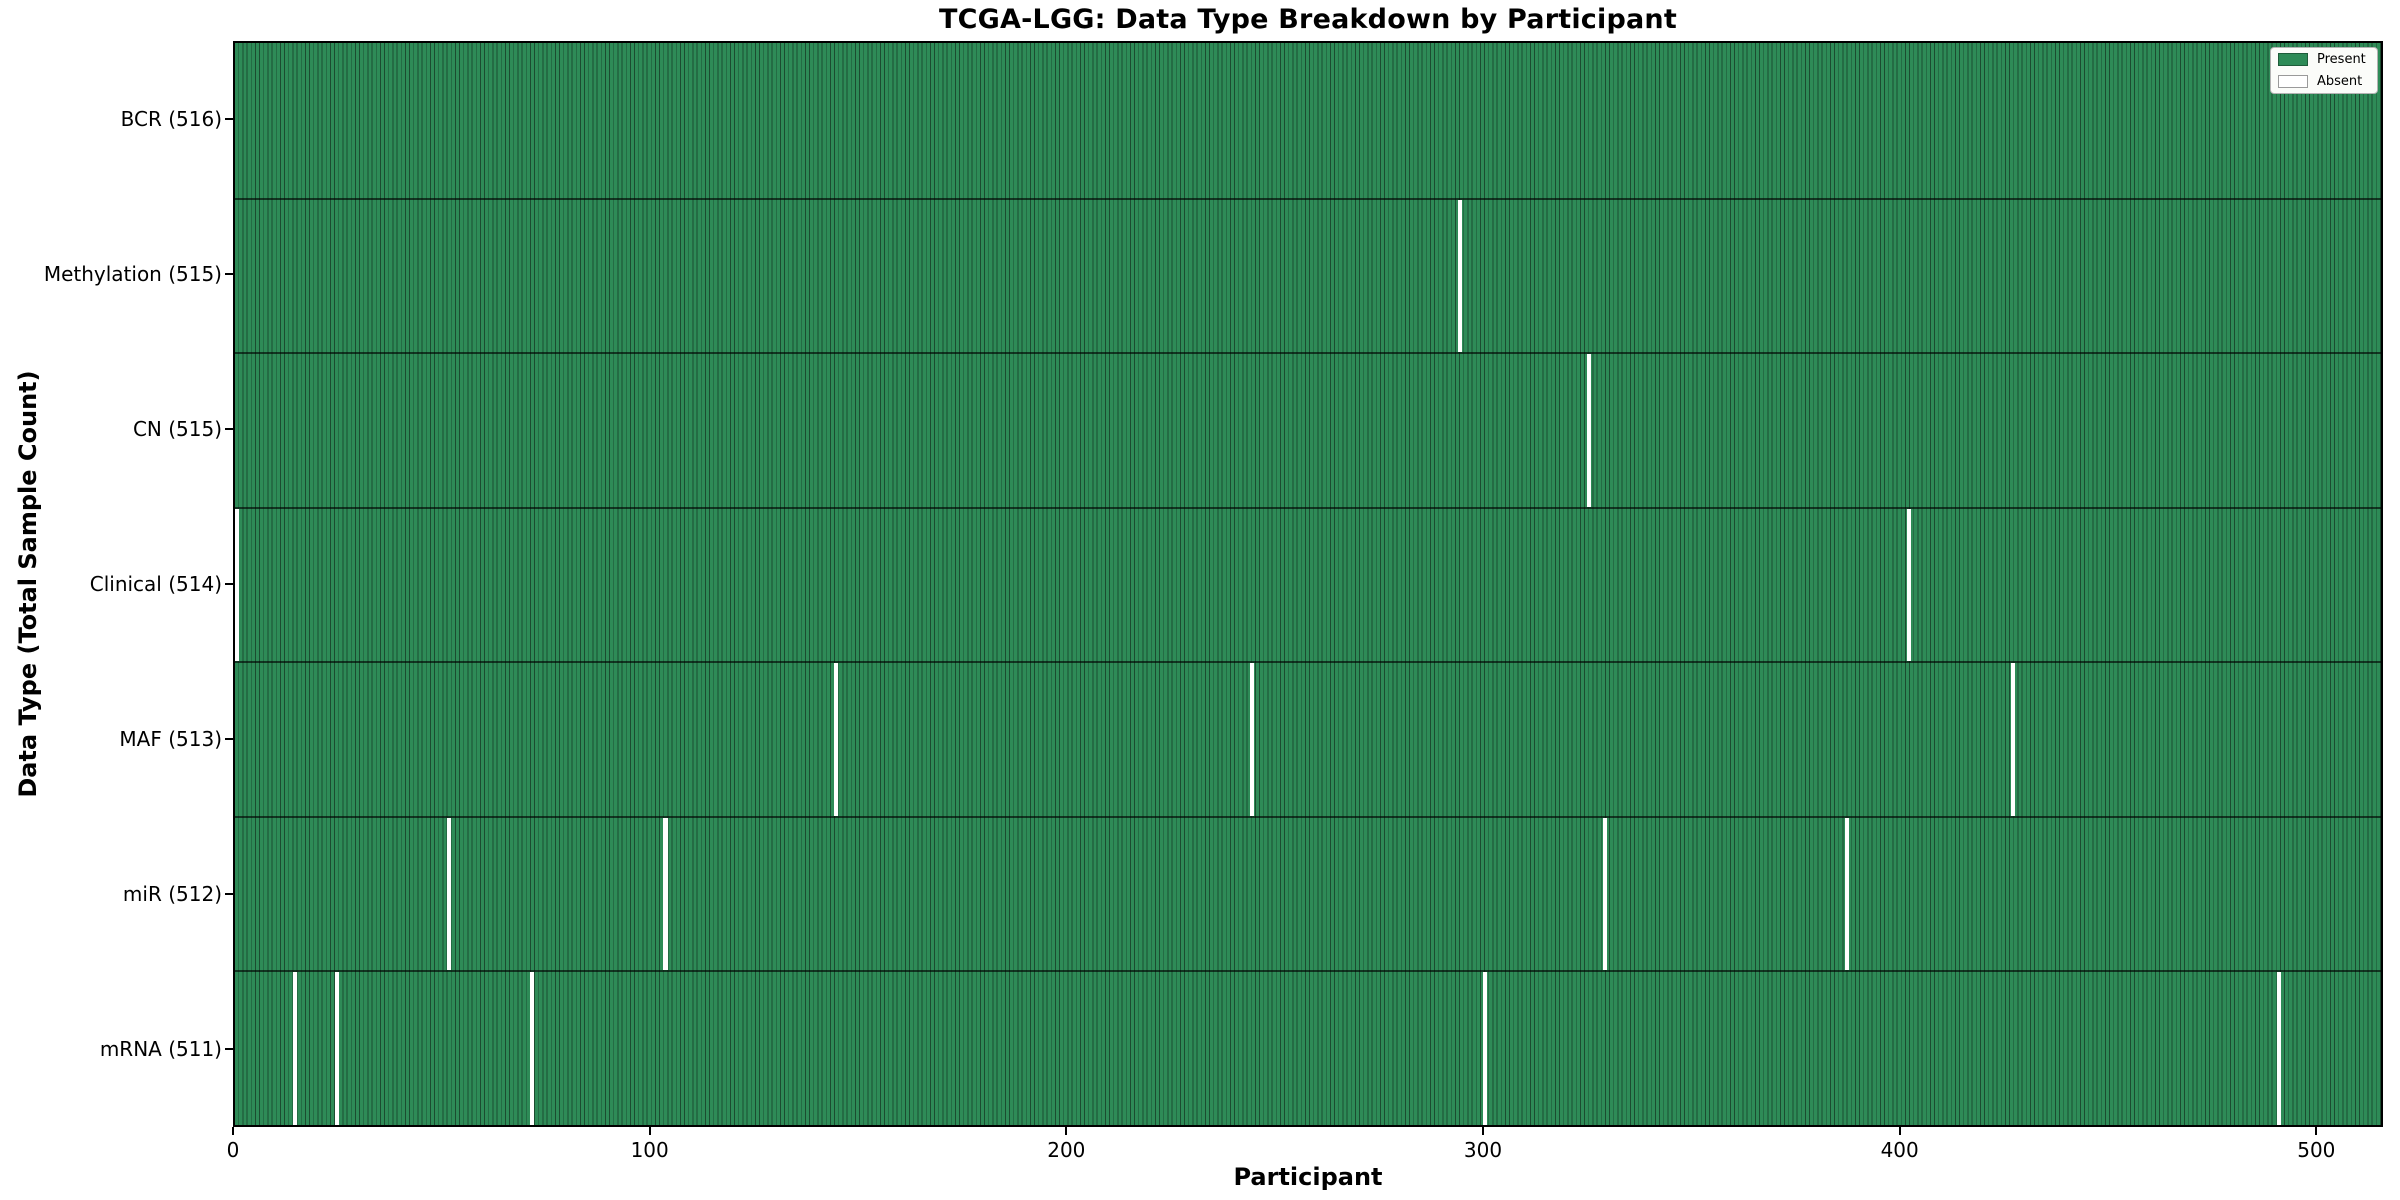 This screenshot has height=1200, width=2400. I want to click on legend-entry-present: Present, so click(2324, 59).